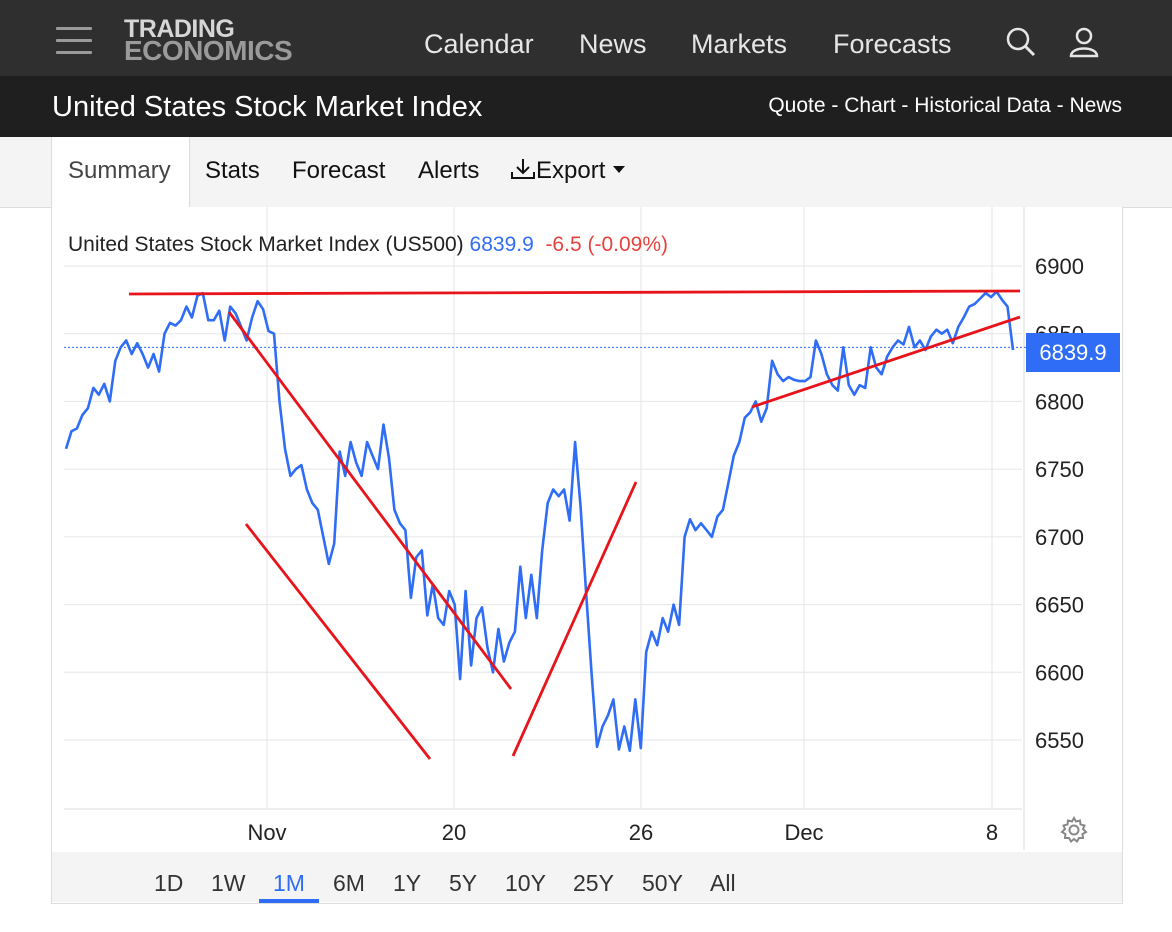 This screenshot has height=932, width=1172. I want to click on search-icon, so click(1021, 42).